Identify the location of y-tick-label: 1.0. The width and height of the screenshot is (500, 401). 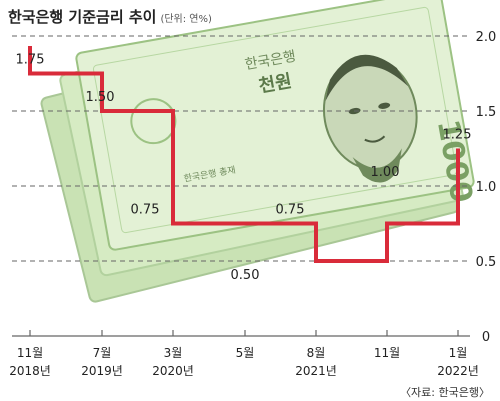
(486, 187).